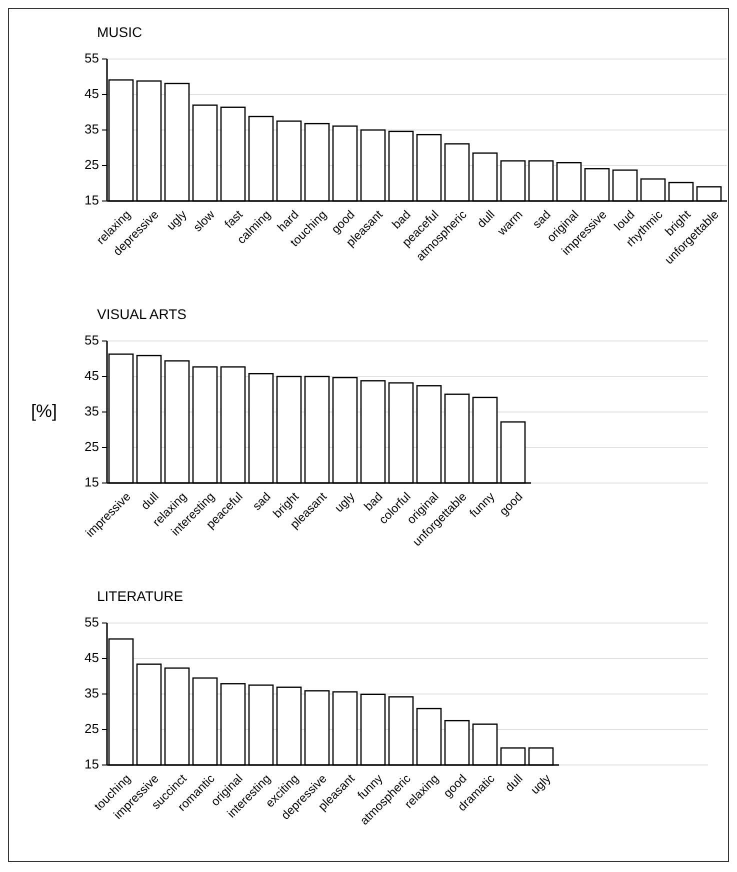 This screenshot has height=872, width=737. What do you see at coordinates (44, 410) in the screenshot?
I see `y-axis-title: [%]` at bounding box center [44, 410].